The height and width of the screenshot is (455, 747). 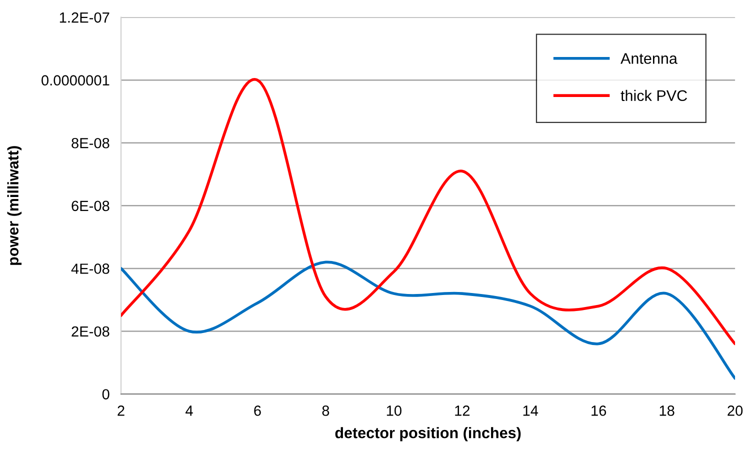 What do you see at coordinates (735, 411) in the screenshot?
I see `x-tick-label: 20` at bounding box center [735, 411].